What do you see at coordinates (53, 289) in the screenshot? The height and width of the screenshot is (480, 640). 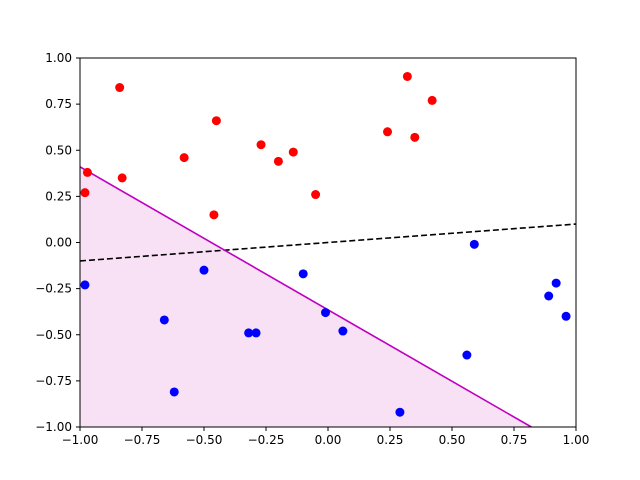 I see `y-tick-label: −0.25` at bounding box center [53, 289].